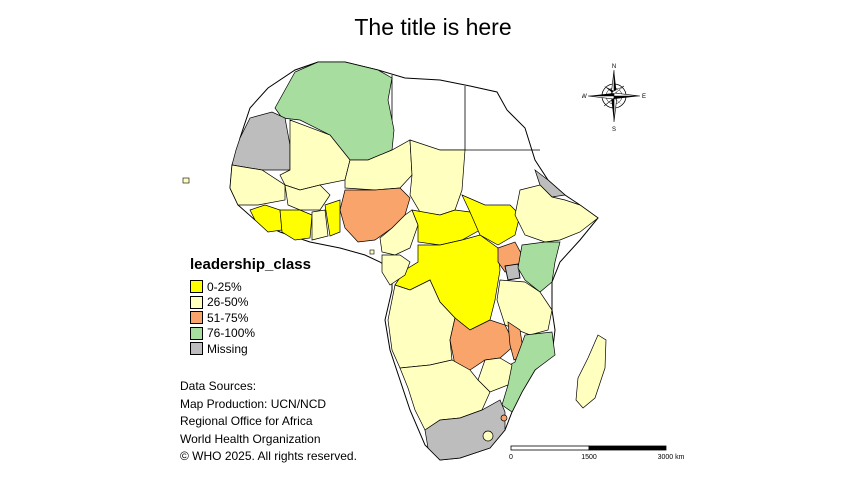 Image resolution: width=866 pixels, height=485 pixels. I want to click on legend-label: 0-25%, so click(224, 286).